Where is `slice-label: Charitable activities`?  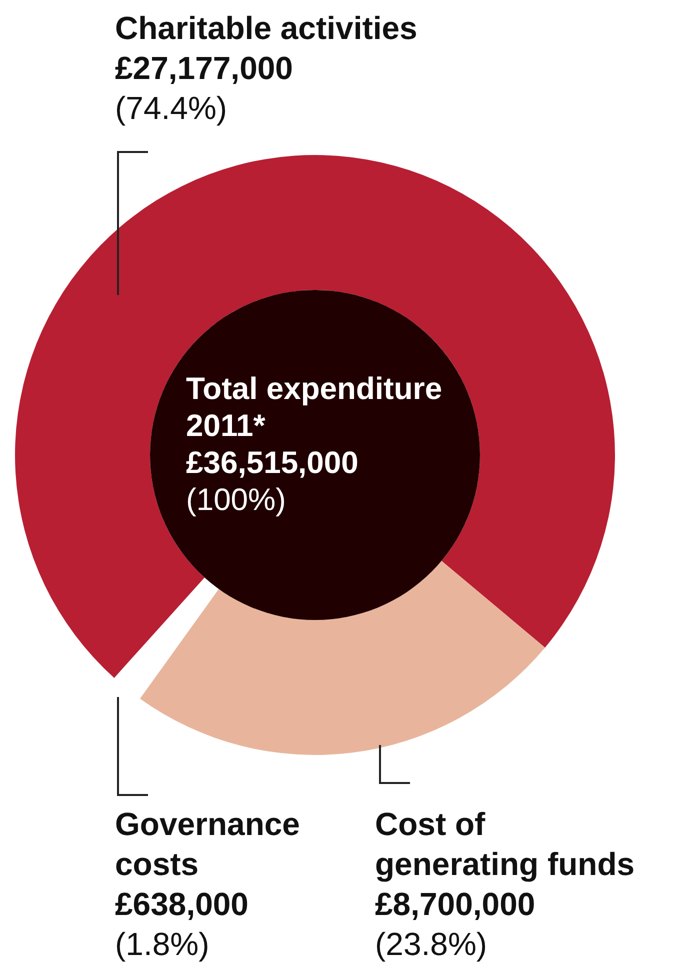 slice-label: Charitable activities is located at coordinates (266, 28).